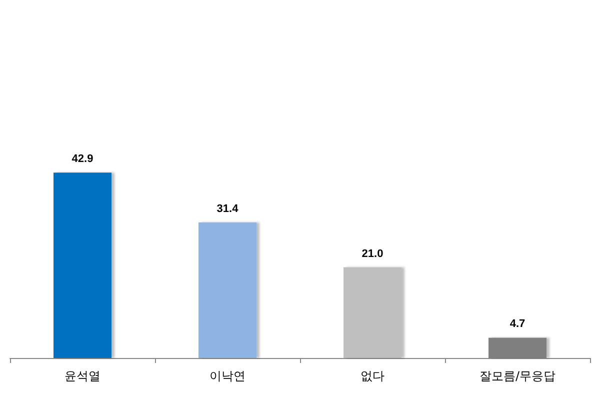  I want to click on x-tick-label: 이낙연, so click(228, 376).